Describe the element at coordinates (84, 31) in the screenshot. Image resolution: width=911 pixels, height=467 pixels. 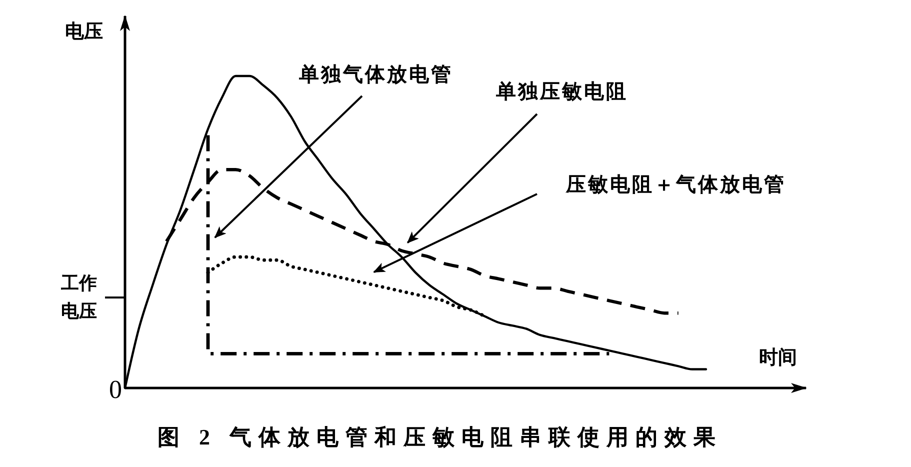
I see `y-axis-title: 电压` at that location.